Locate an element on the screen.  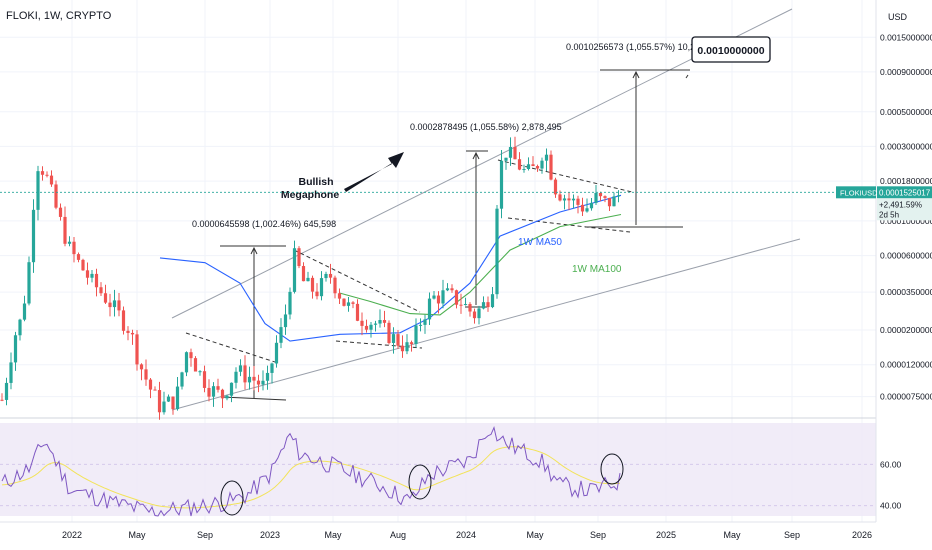
wedge-2-top is located at coordinates (357, 281).